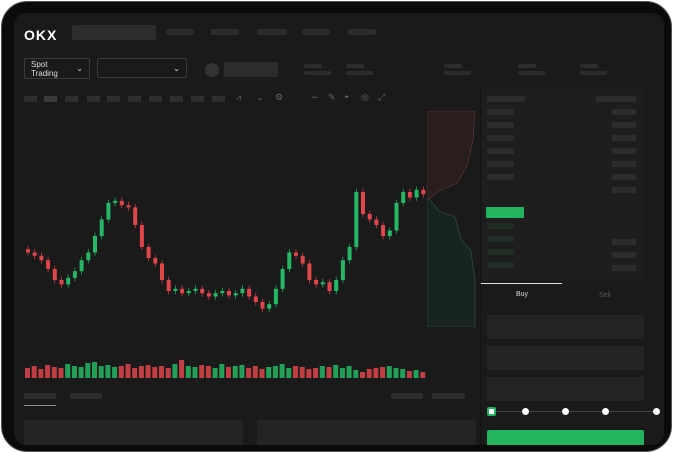  Describe the element at coordinates (506, 99) in the screenshot. I see `orderbook-header` at that location.